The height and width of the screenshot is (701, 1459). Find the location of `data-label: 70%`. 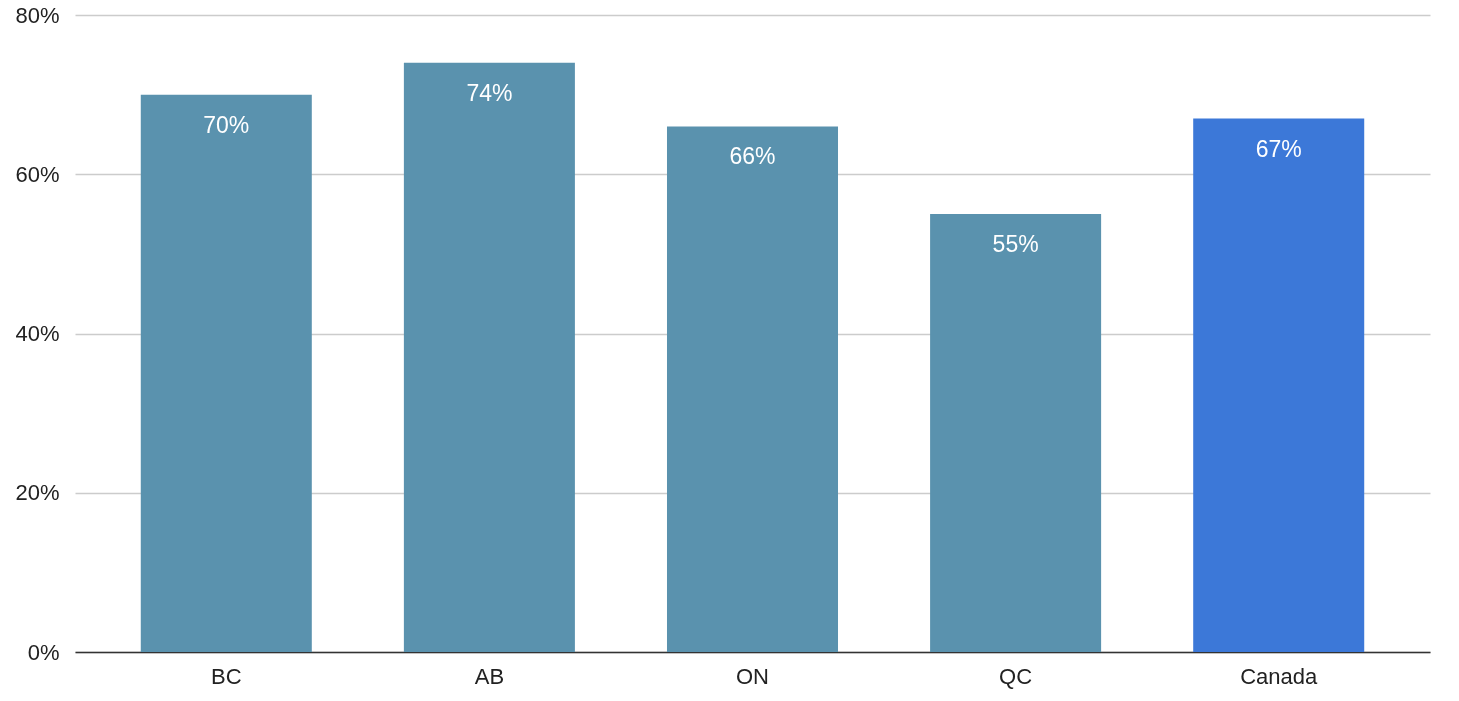

data-label: 70% is located at coordinates (226, 124).